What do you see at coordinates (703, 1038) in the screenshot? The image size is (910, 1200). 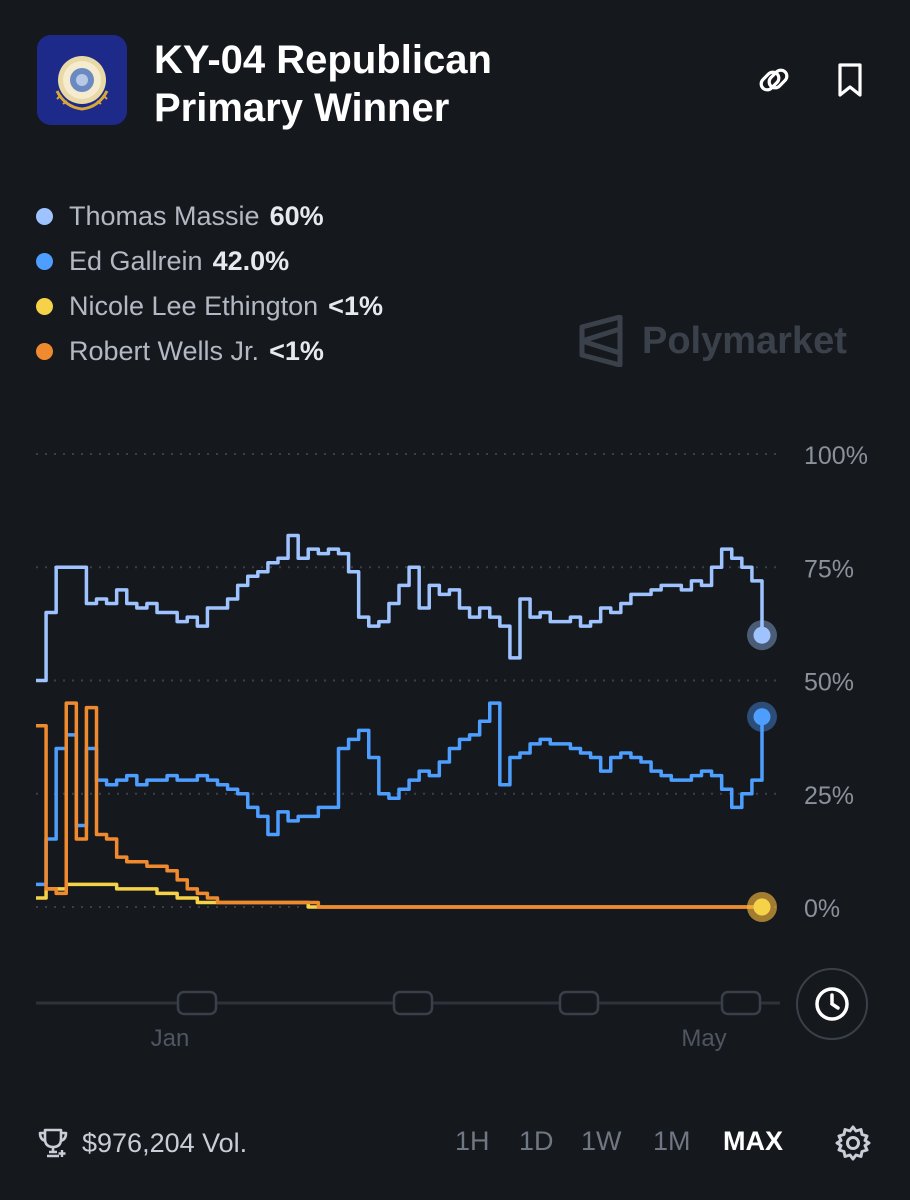 I see `x-tick-label: May` at bounding box center [703, 1038].